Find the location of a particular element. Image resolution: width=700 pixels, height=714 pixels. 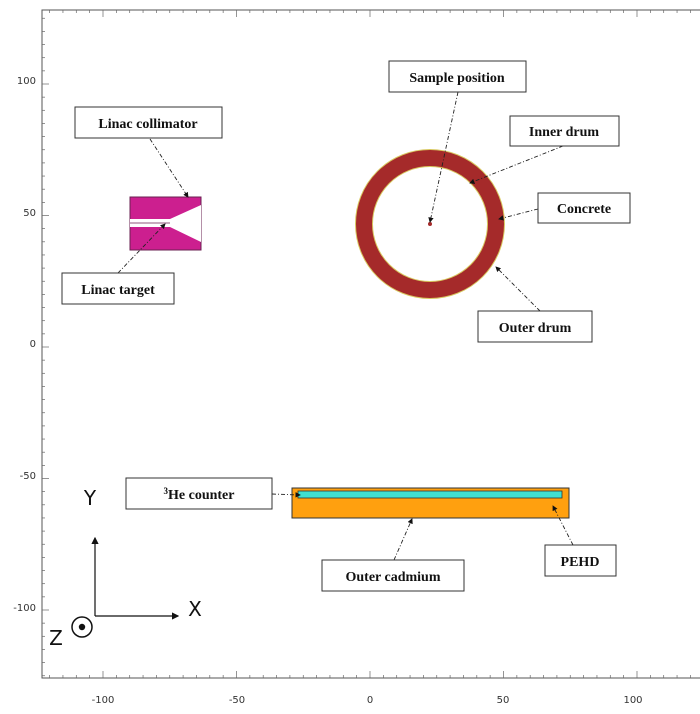

pehd-label: PEHD is located at coordinates (580, 562).